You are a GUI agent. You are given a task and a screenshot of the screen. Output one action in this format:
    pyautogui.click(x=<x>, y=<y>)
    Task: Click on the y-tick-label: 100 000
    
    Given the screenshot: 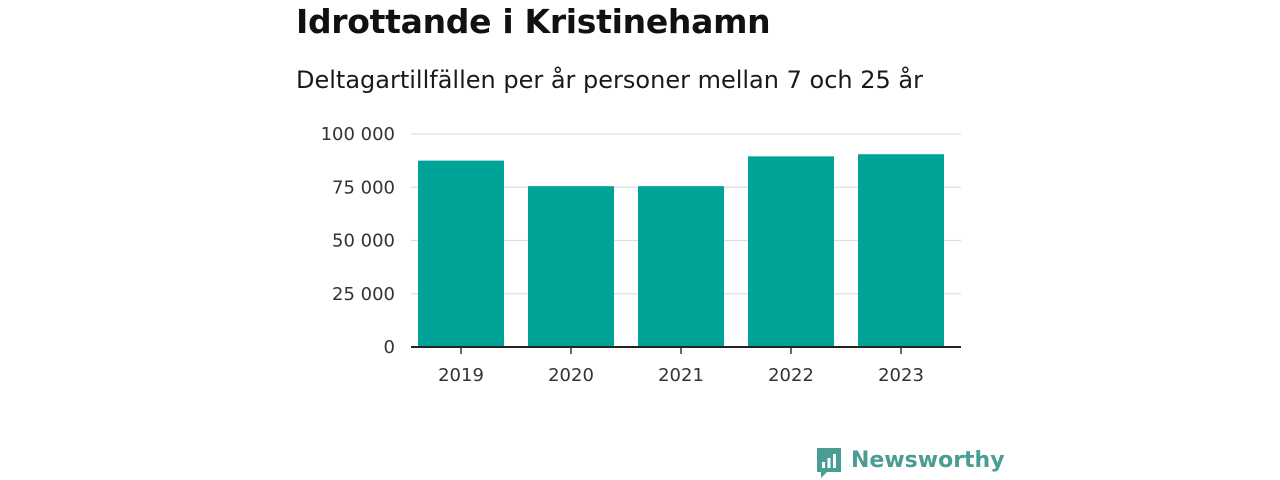 What is the action you would take?
    pyautogui.click(x=358, y=134)
    